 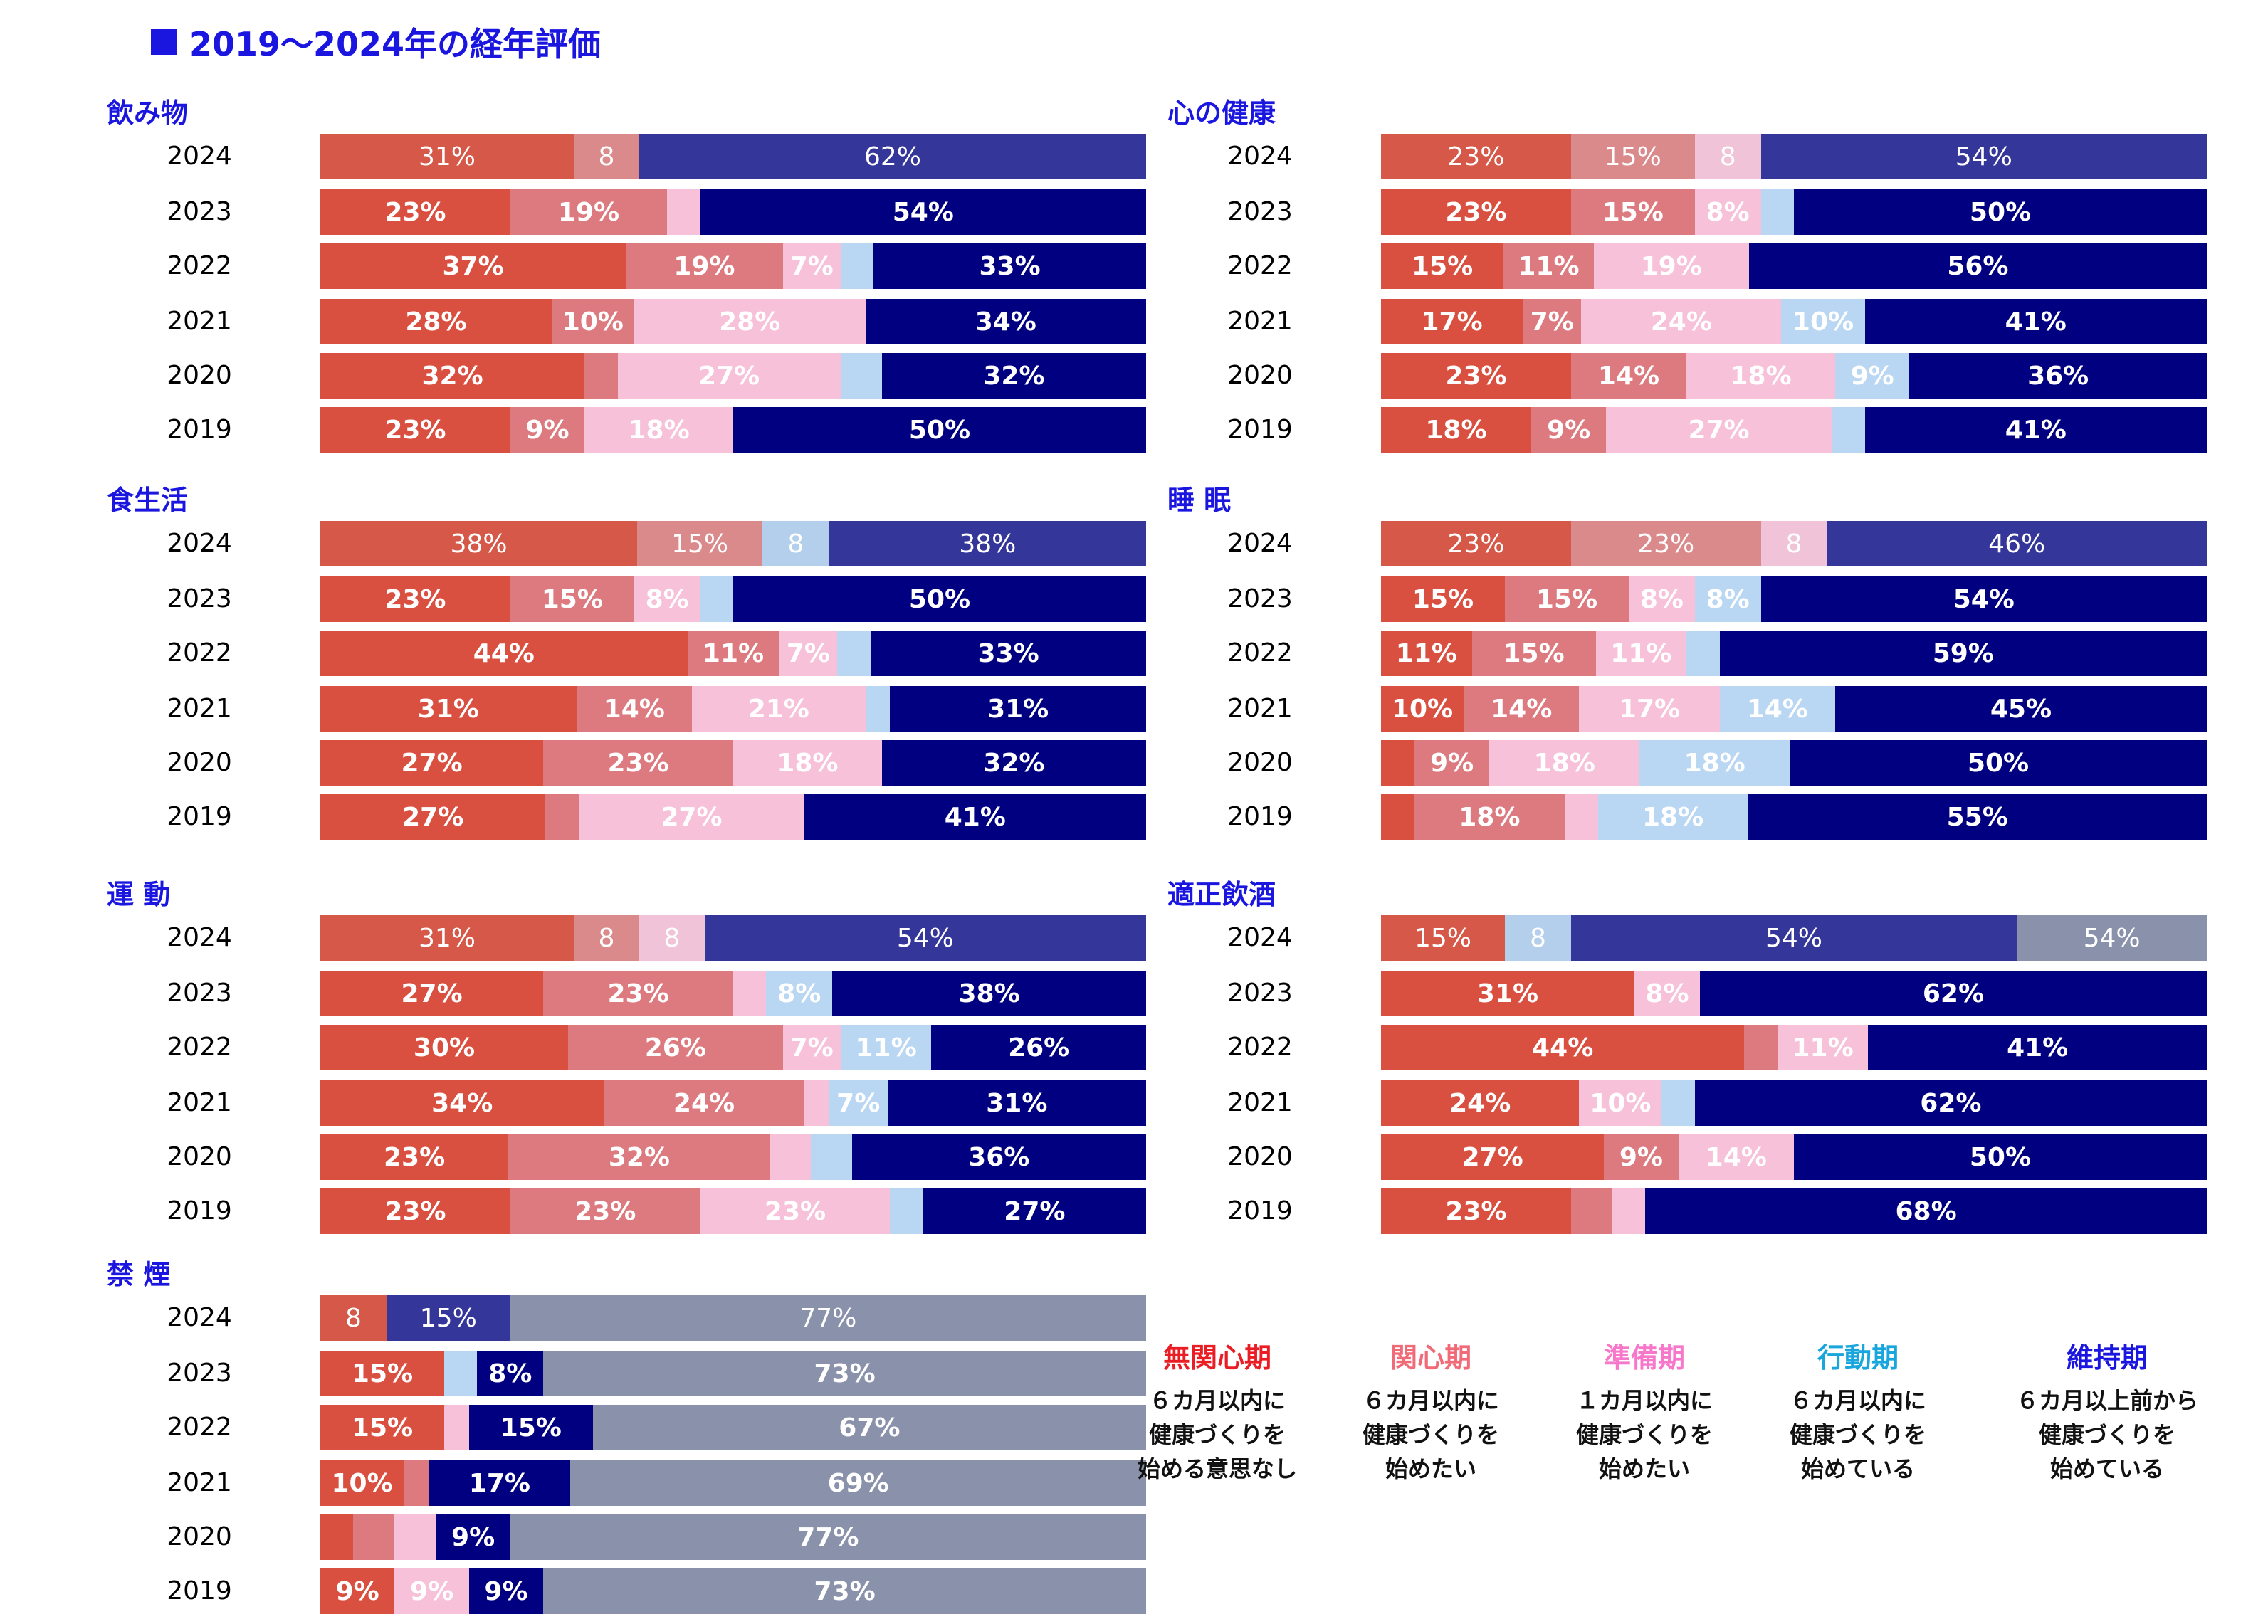 What do you see at coordinates (1761, 376) in the screenshot?
I see `data-label: 18%` at bounding box center [1761, 376].